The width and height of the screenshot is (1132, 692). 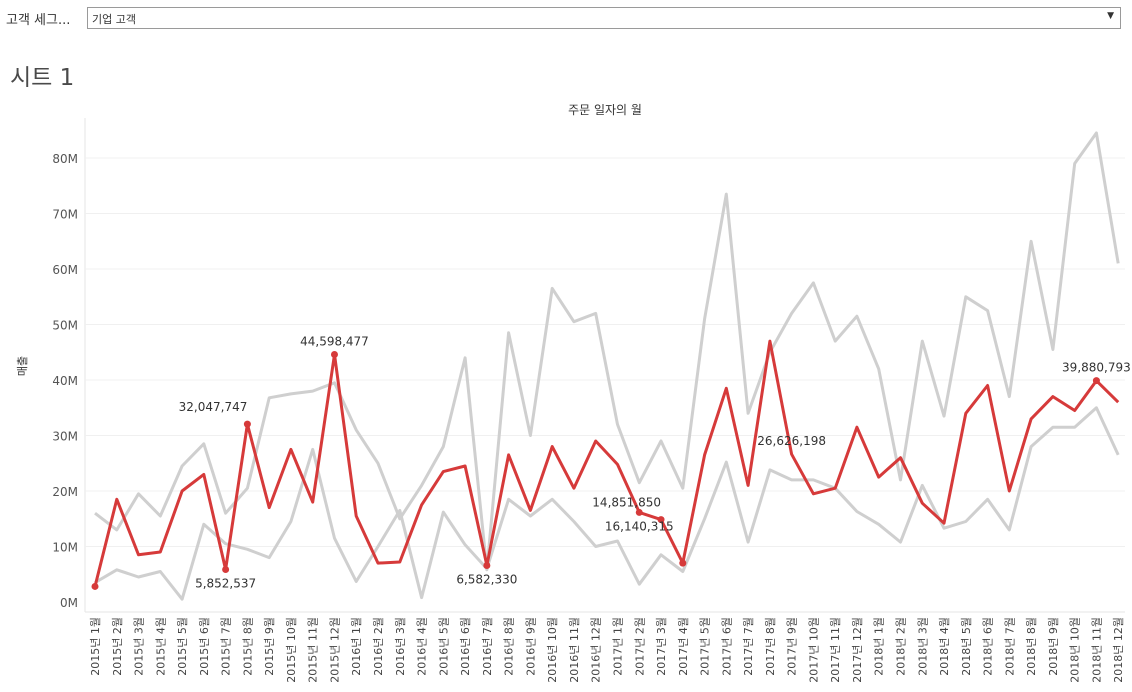 What do you see at coordinates (95, 646) in the screenshot?
I see `x-tick-label: 2015년 1월` at bounding box center [95, 646].